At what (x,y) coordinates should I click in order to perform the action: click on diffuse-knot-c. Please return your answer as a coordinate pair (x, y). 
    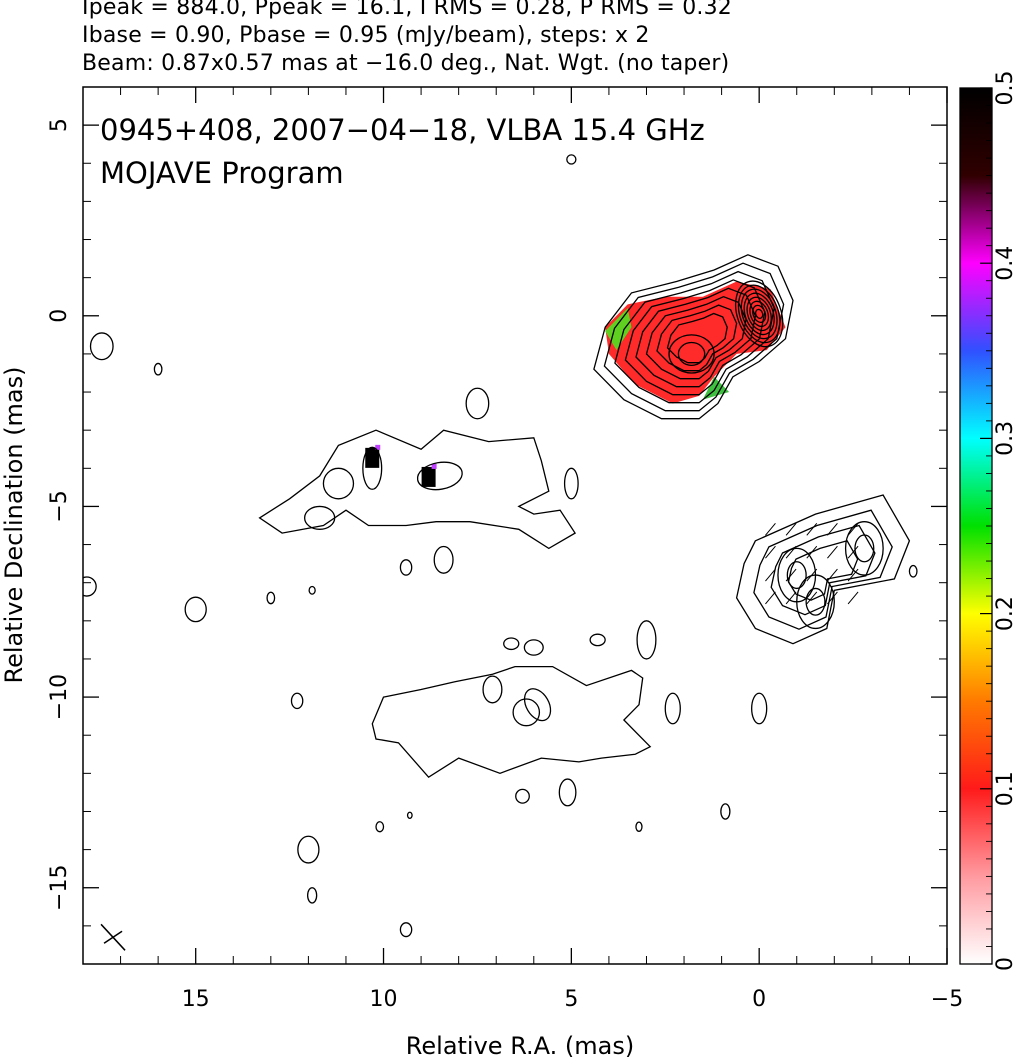
    Looking at the image, I should click on (439, 476).